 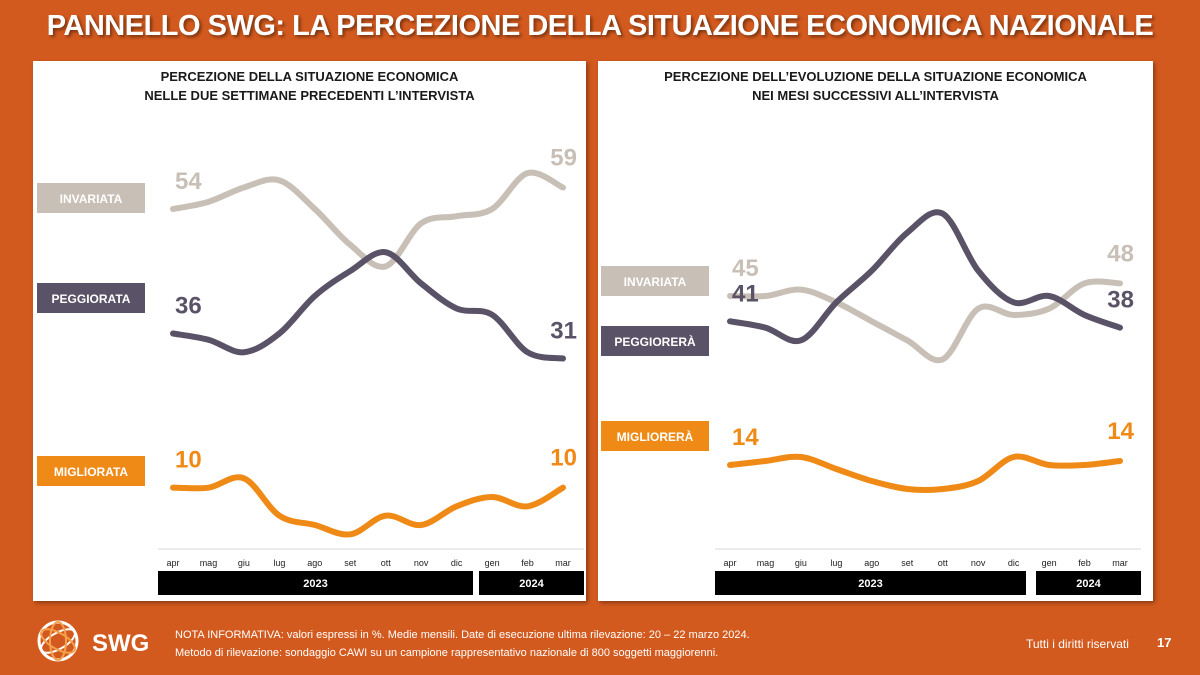 I want to click on series-label: MIGLIORERÀ, so click(x=655, y=436).